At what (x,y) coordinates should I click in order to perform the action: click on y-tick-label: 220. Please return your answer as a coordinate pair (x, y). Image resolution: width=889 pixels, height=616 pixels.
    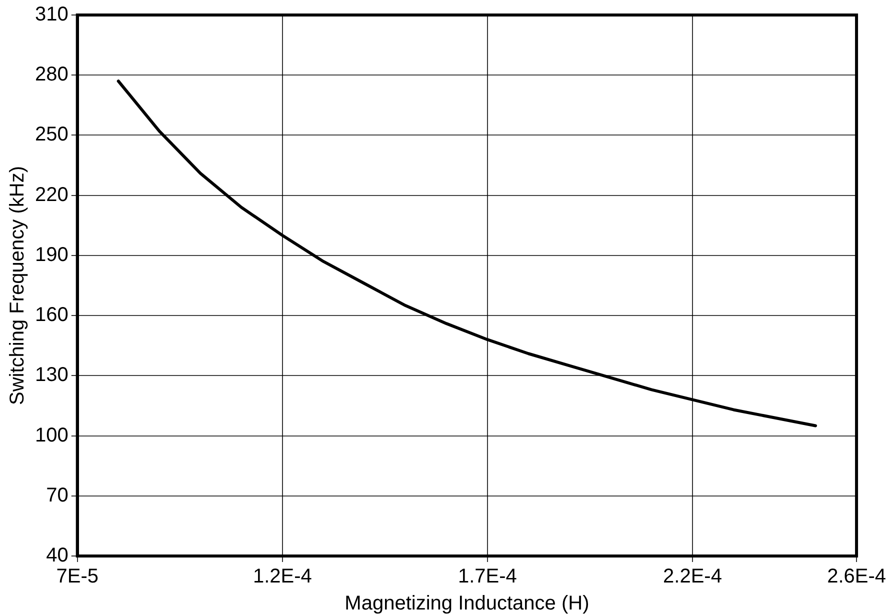
    Looking at the image, I should click on (51, 195).